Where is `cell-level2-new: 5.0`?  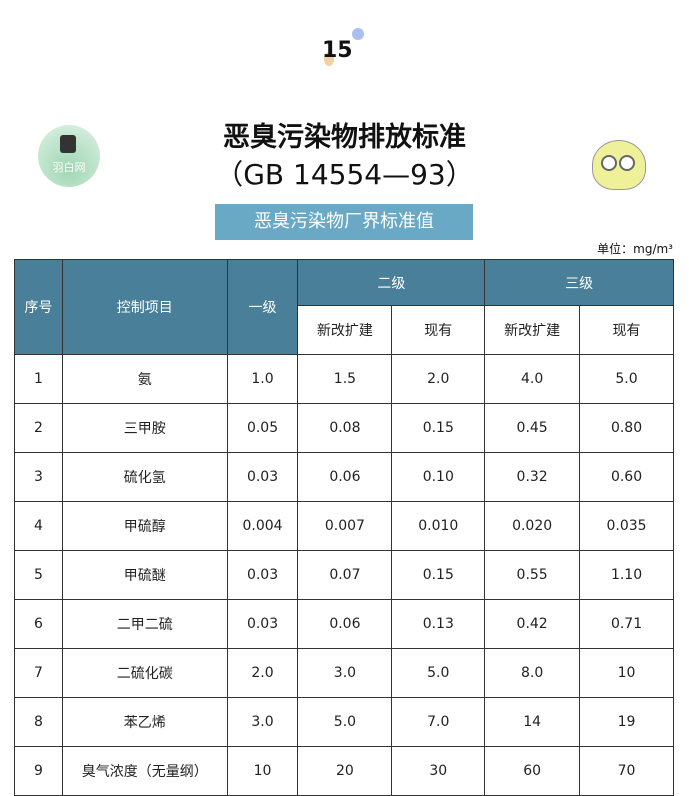 cell-level2-new: 5.0 is located at coordinates (345, 722).